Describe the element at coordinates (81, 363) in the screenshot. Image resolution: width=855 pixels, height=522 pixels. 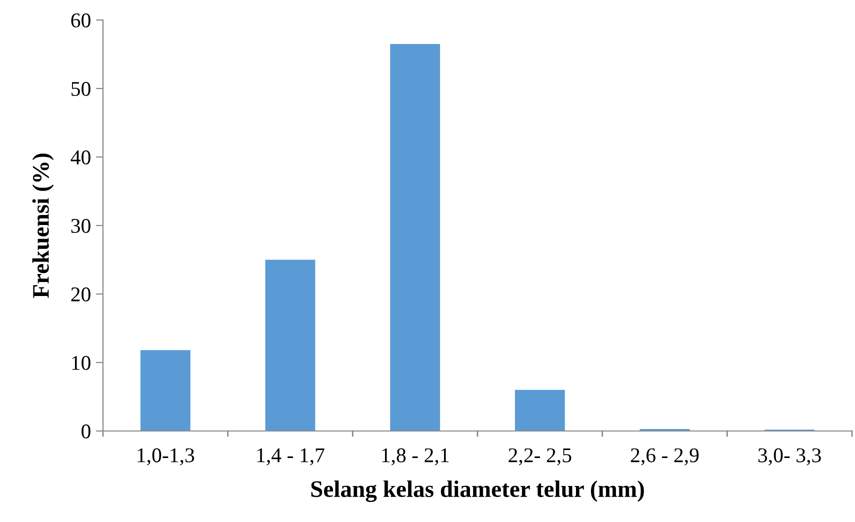
I see `y-tick-label: 10` at that location.